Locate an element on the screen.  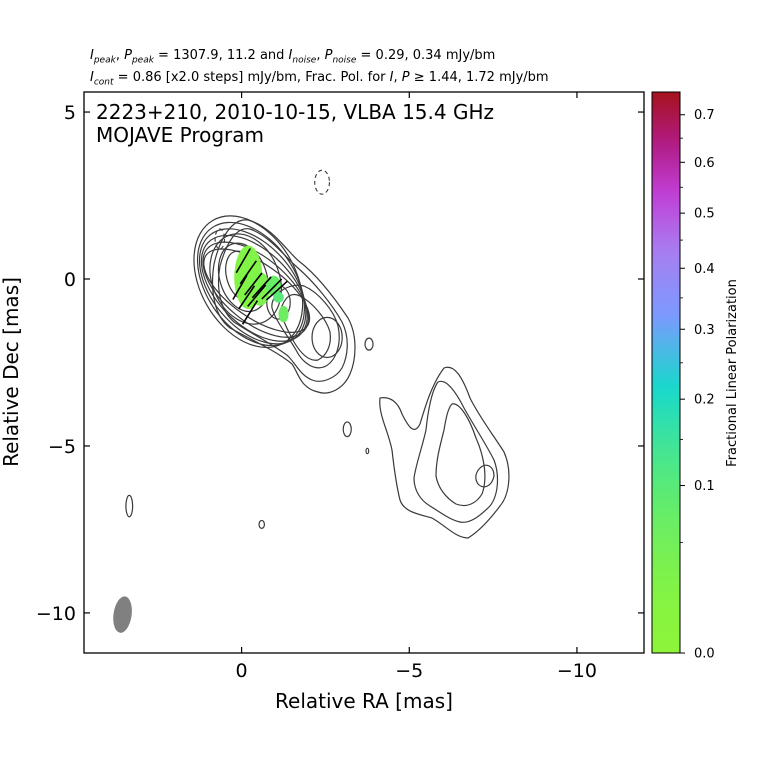
p-symbol: P is located at coordinates (405, 77).